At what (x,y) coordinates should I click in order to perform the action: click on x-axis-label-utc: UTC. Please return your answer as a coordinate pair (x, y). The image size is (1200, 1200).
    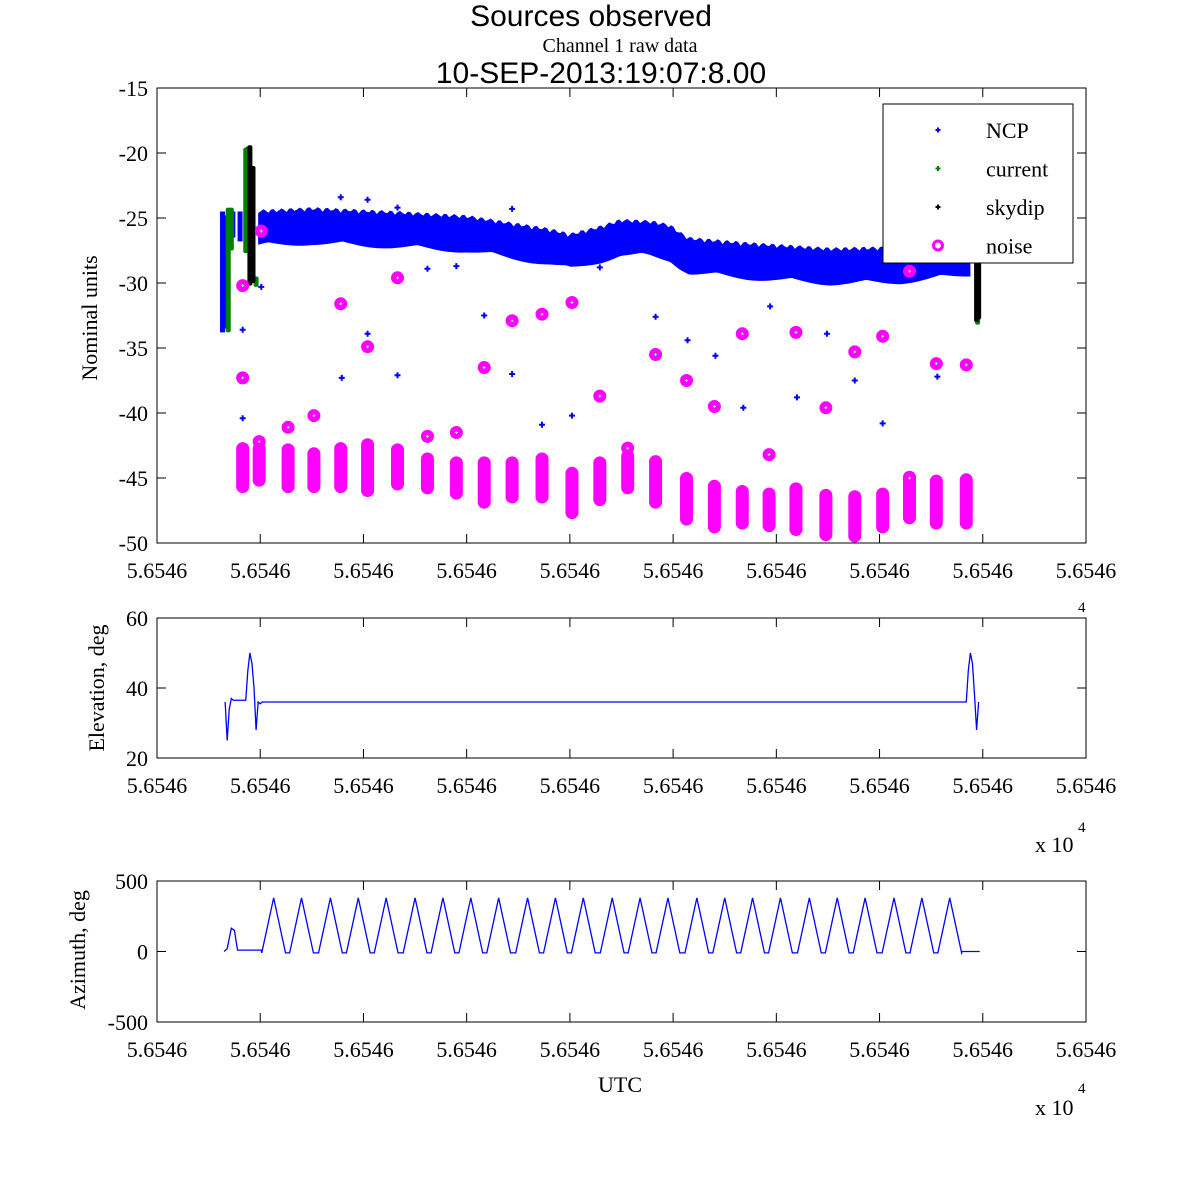
    Looking at the image, I should click on (620, 1084).